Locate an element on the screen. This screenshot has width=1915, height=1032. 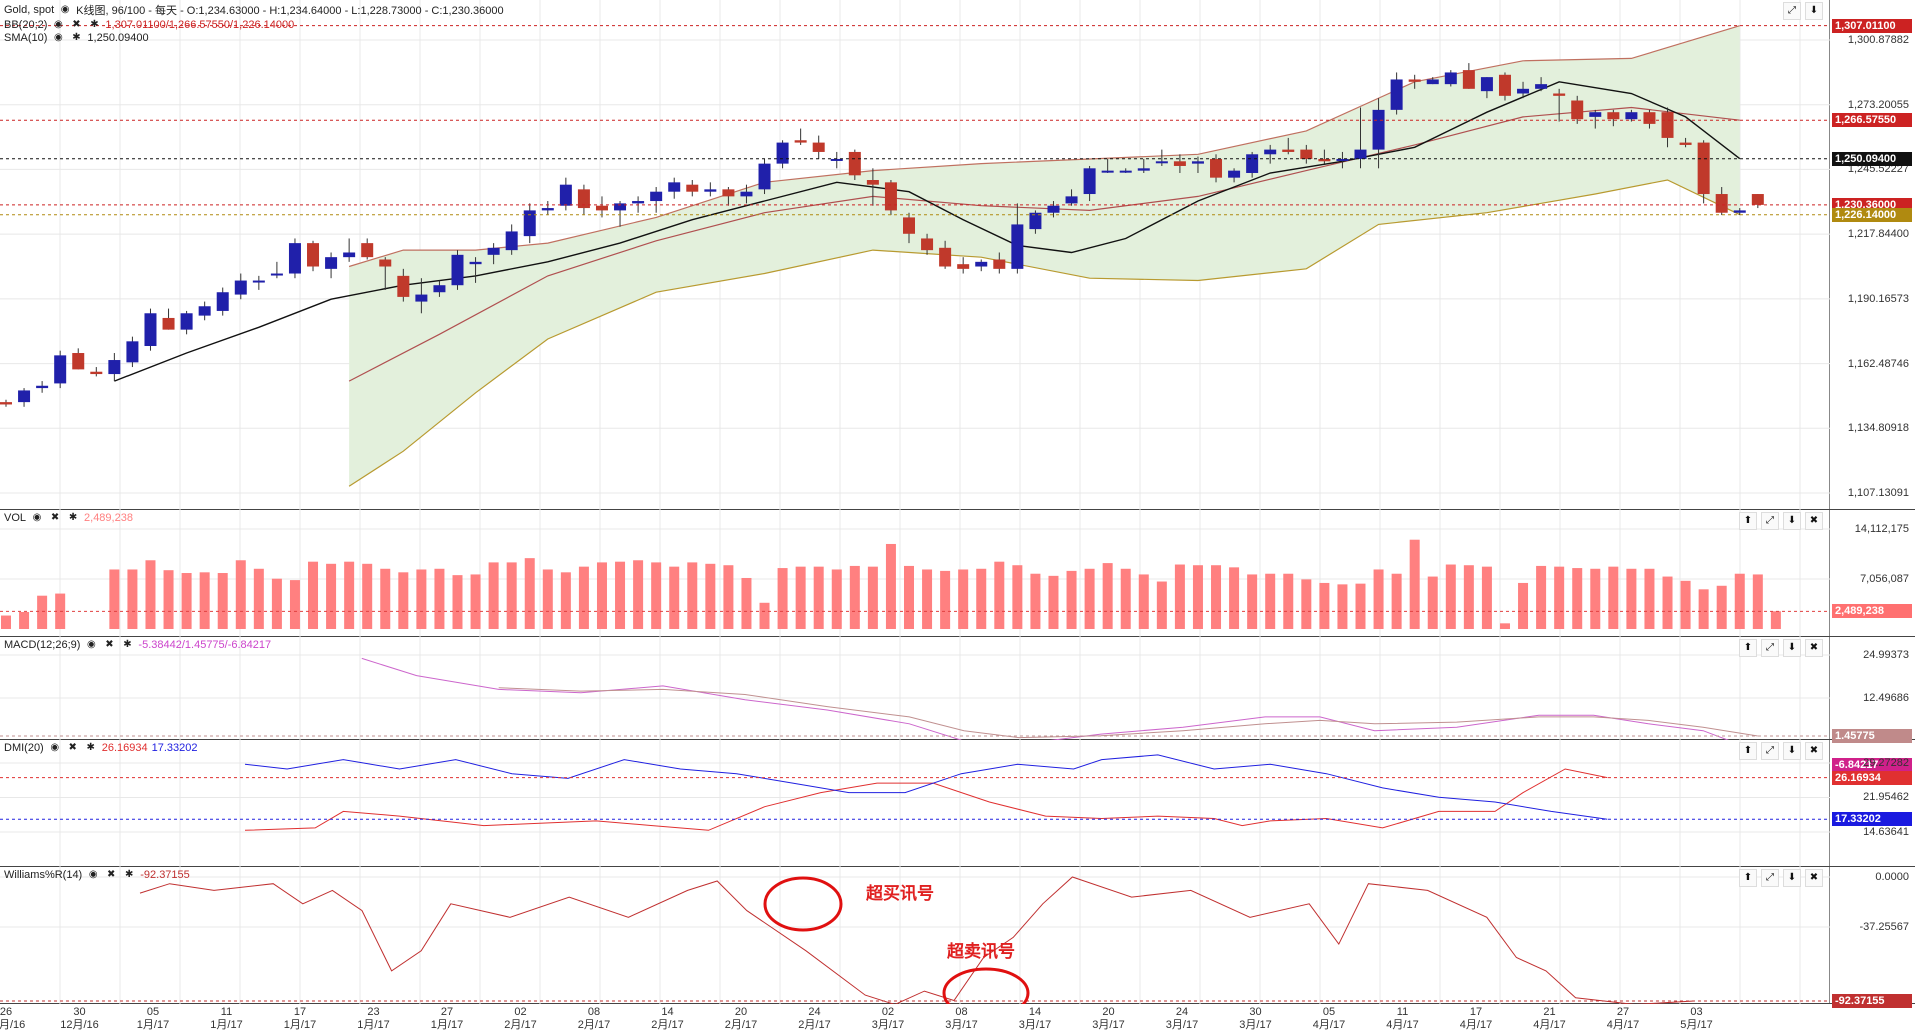
overbought-annotation: 超买讯号 is located at coordinates (900, 893).